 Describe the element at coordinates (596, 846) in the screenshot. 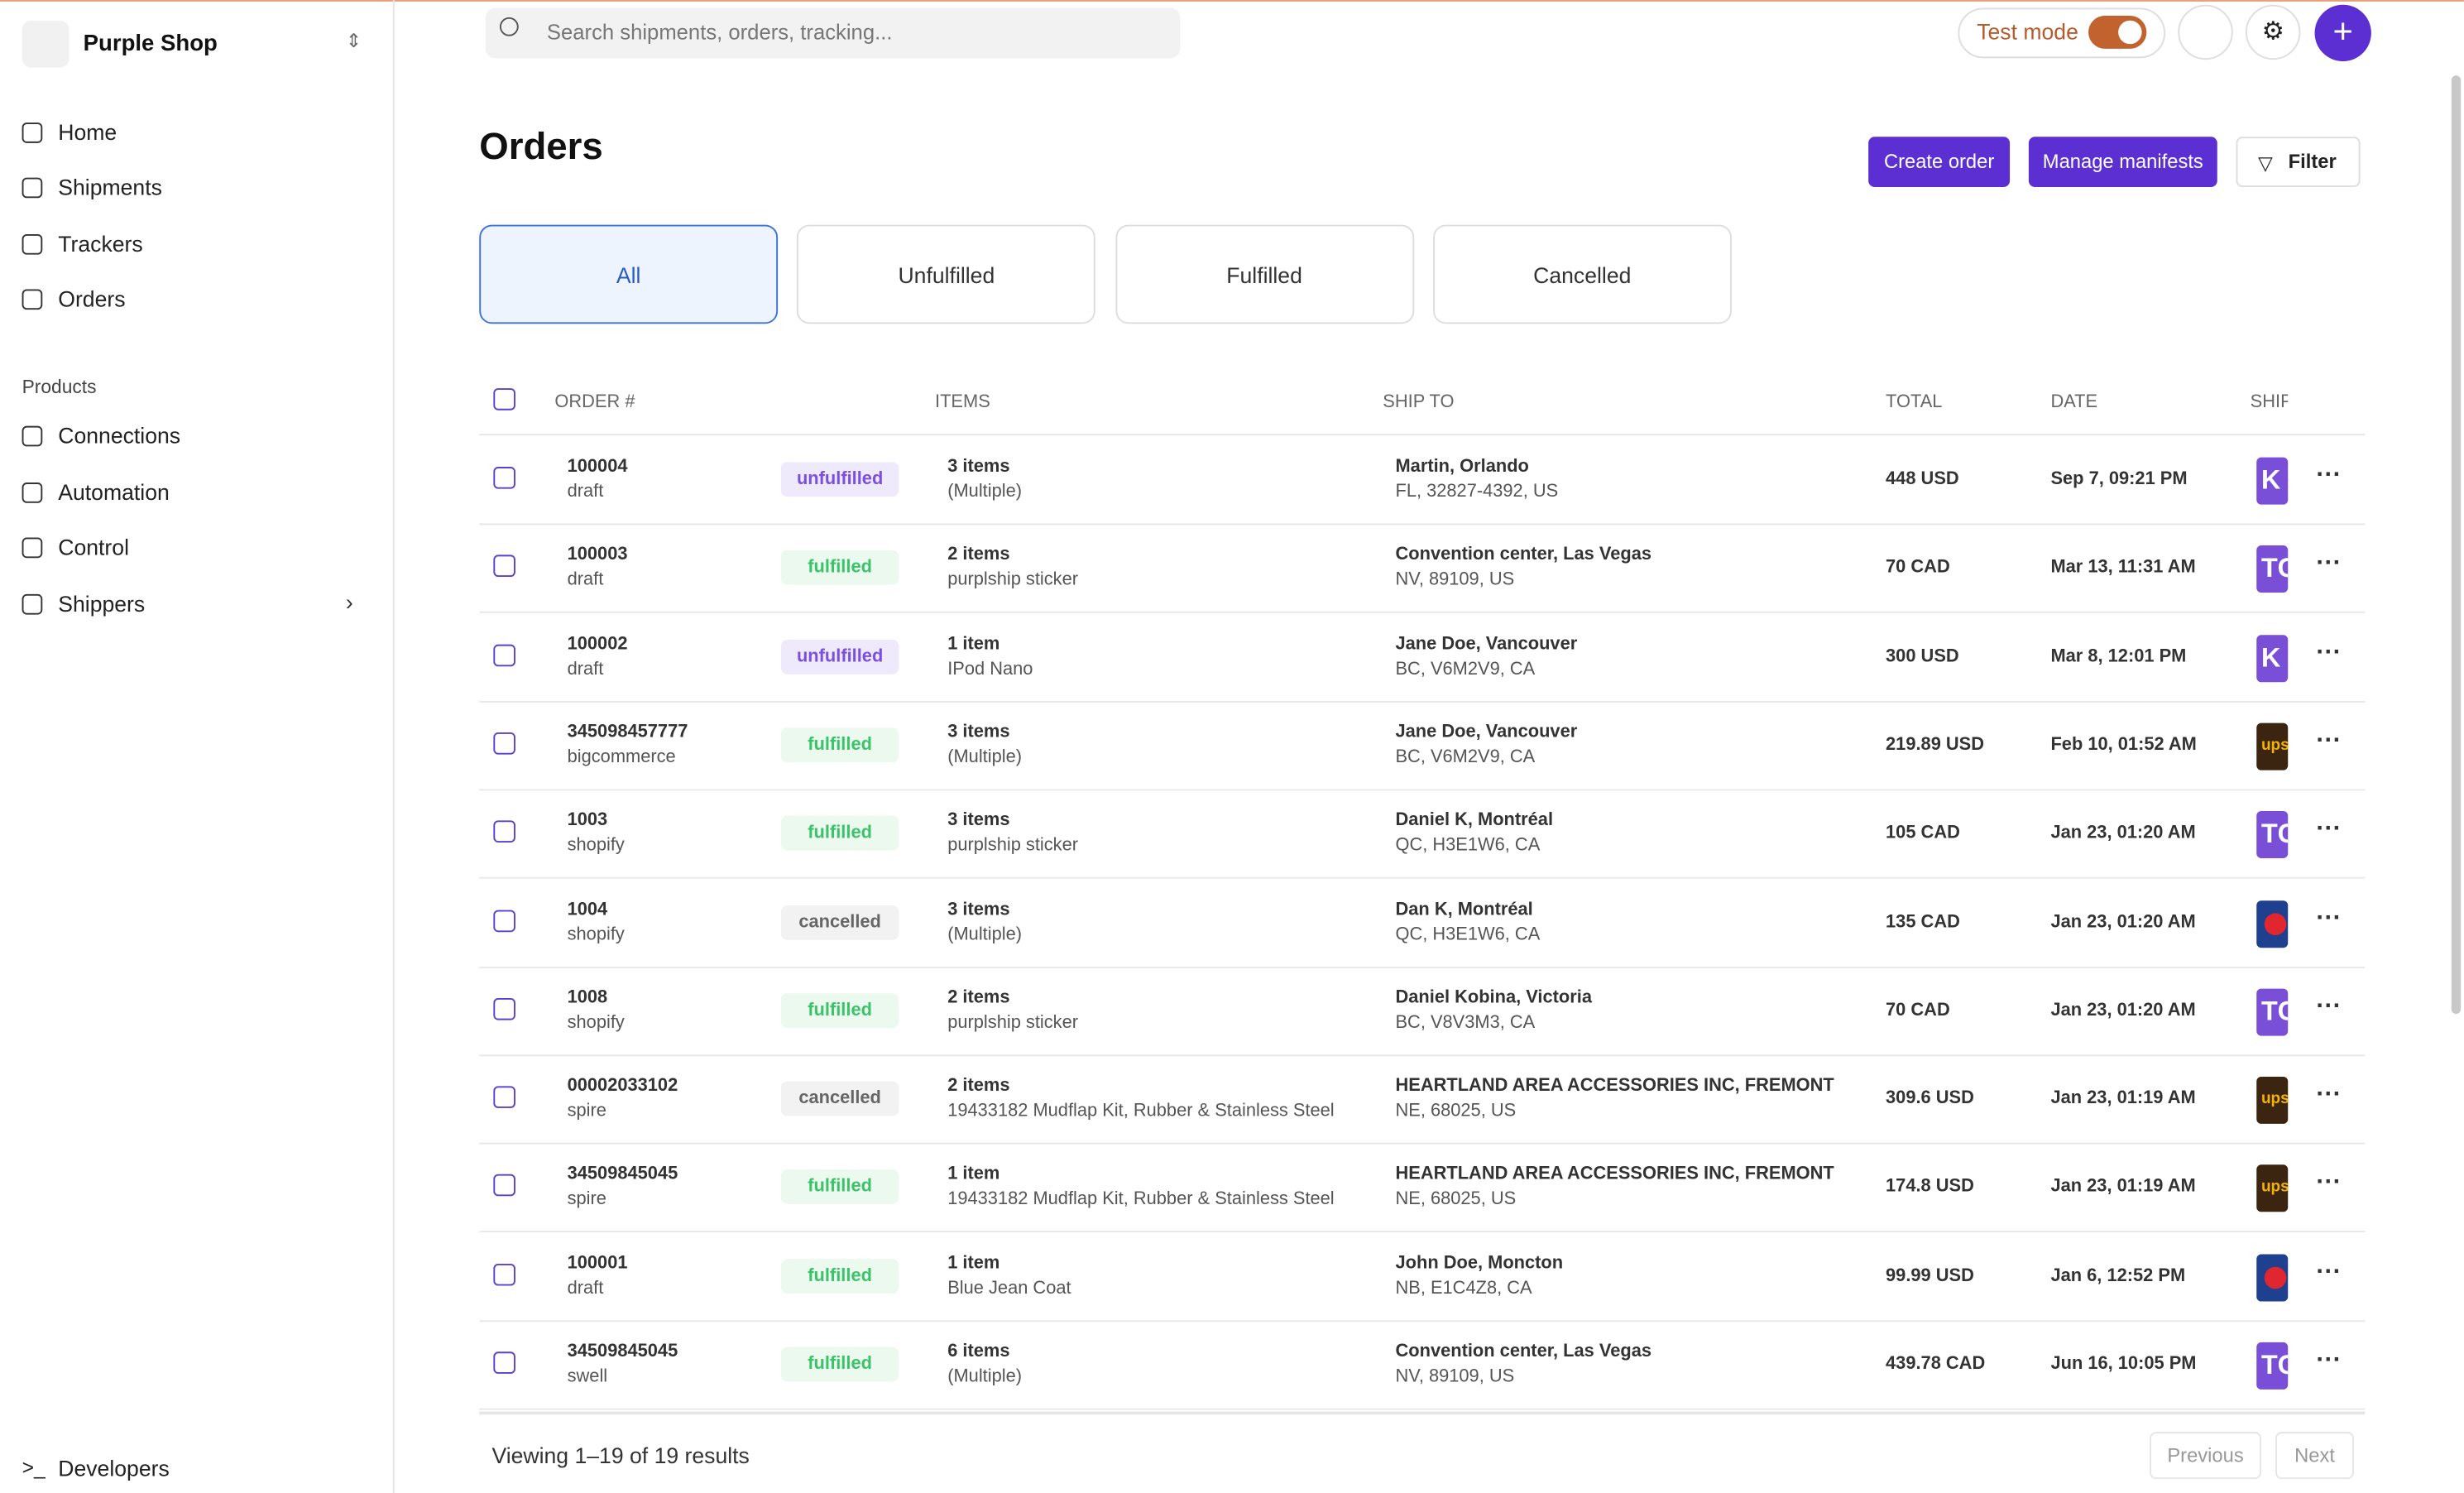

I see `order-source: shopify` at that location.